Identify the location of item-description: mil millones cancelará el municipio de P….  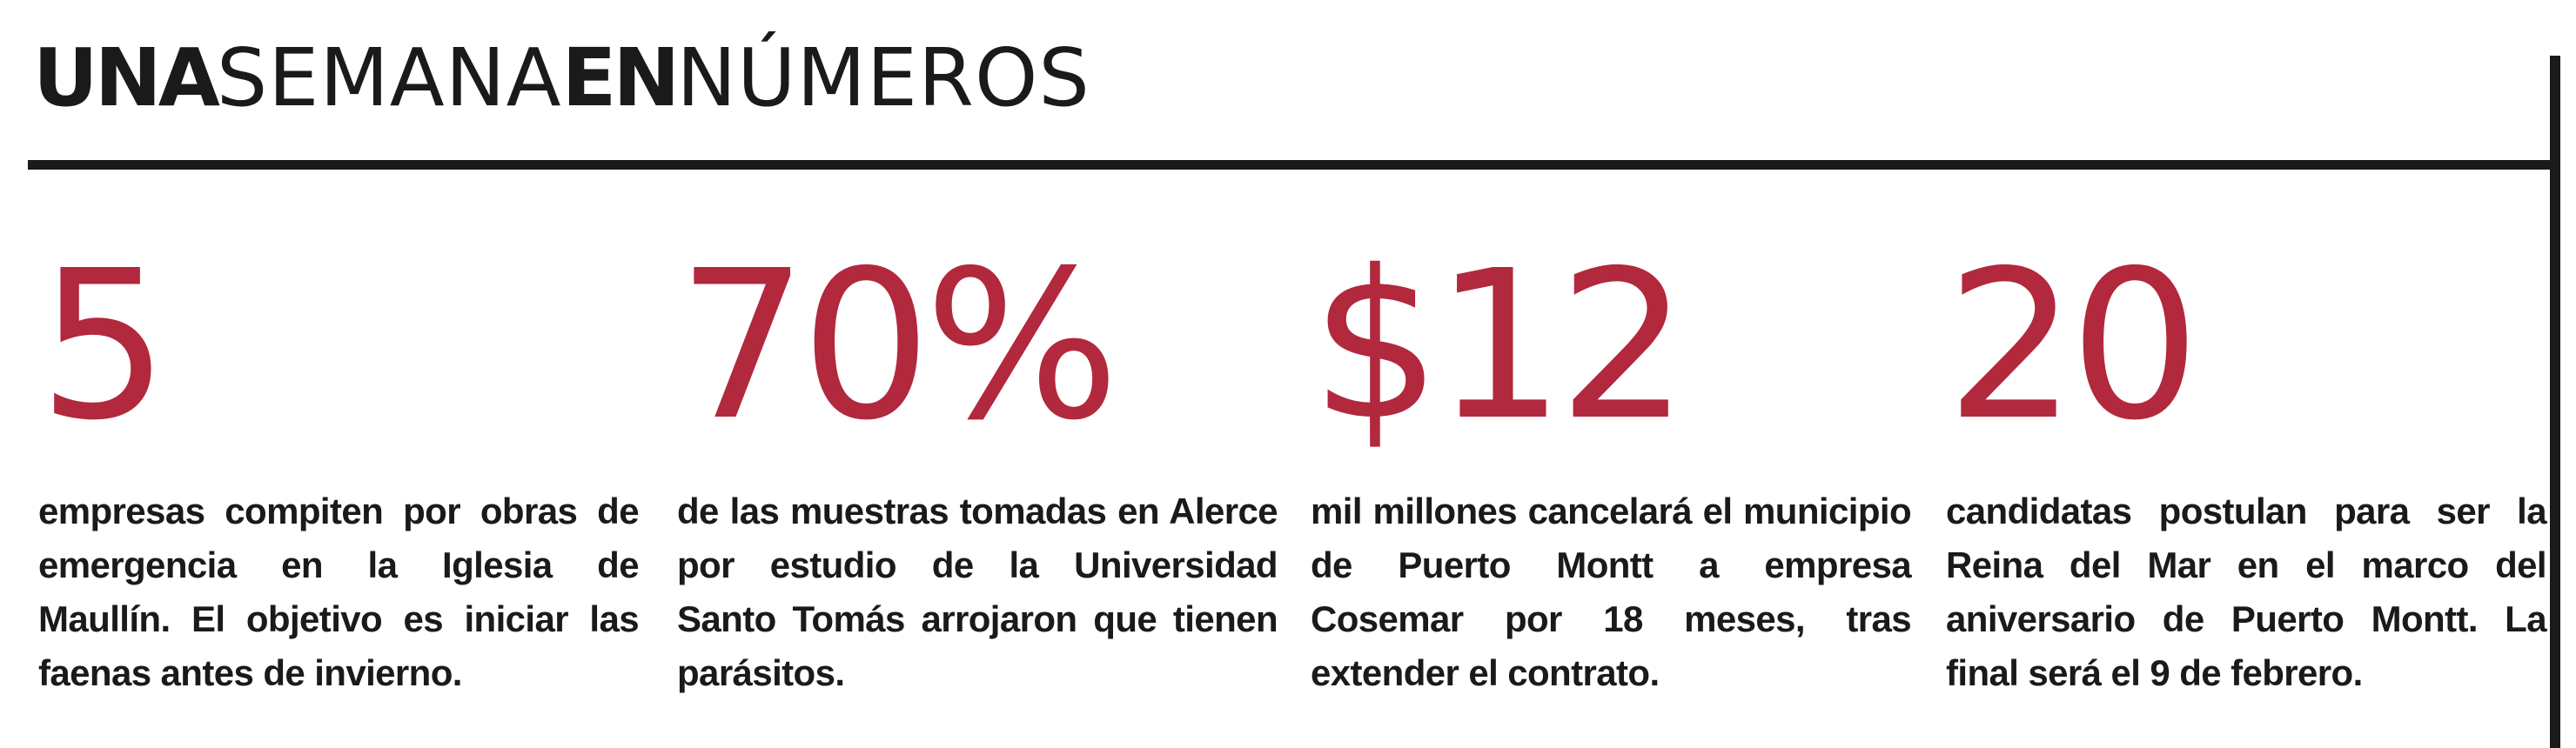
(1611, 592).